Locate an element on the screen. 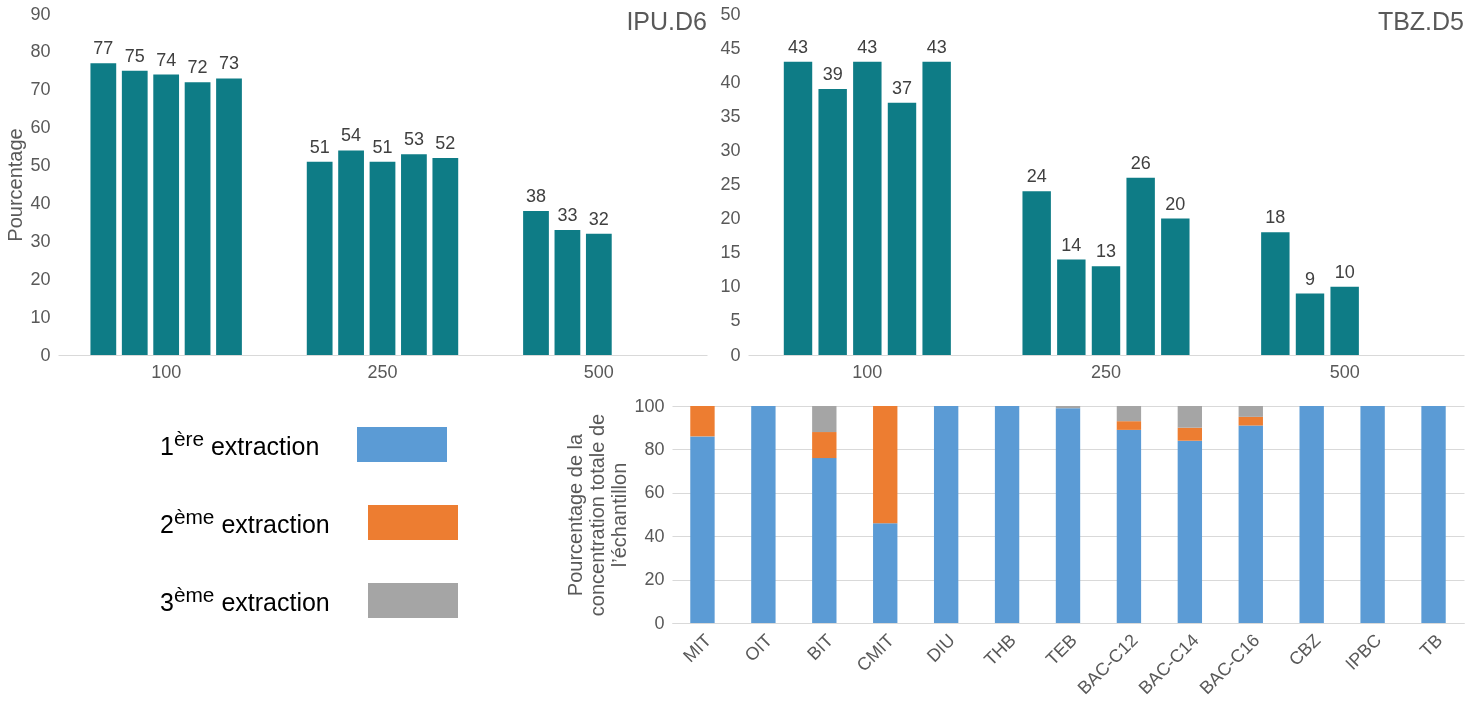  data-label: 72 is located at coordinates (197, 67).